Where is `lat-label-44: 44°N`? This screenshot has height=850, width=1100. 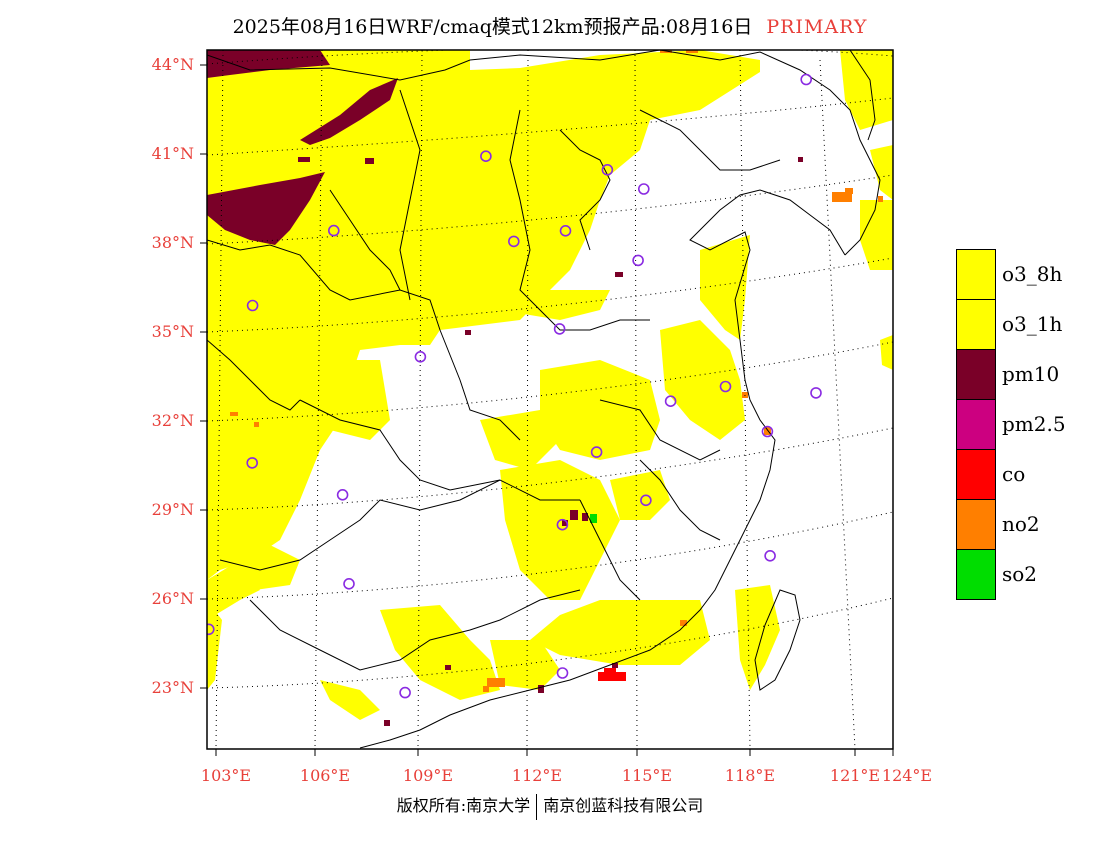
lat-label-44: 44°N is located at coordinates (172, 64).